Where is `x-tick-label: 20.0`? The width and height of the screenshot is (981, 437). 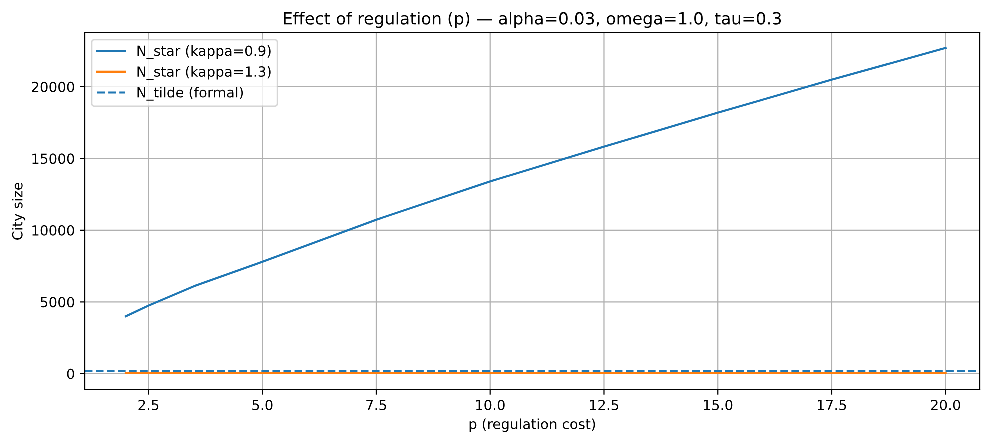
x-tick-label: 20.0 is located at coordinates (945, 405).